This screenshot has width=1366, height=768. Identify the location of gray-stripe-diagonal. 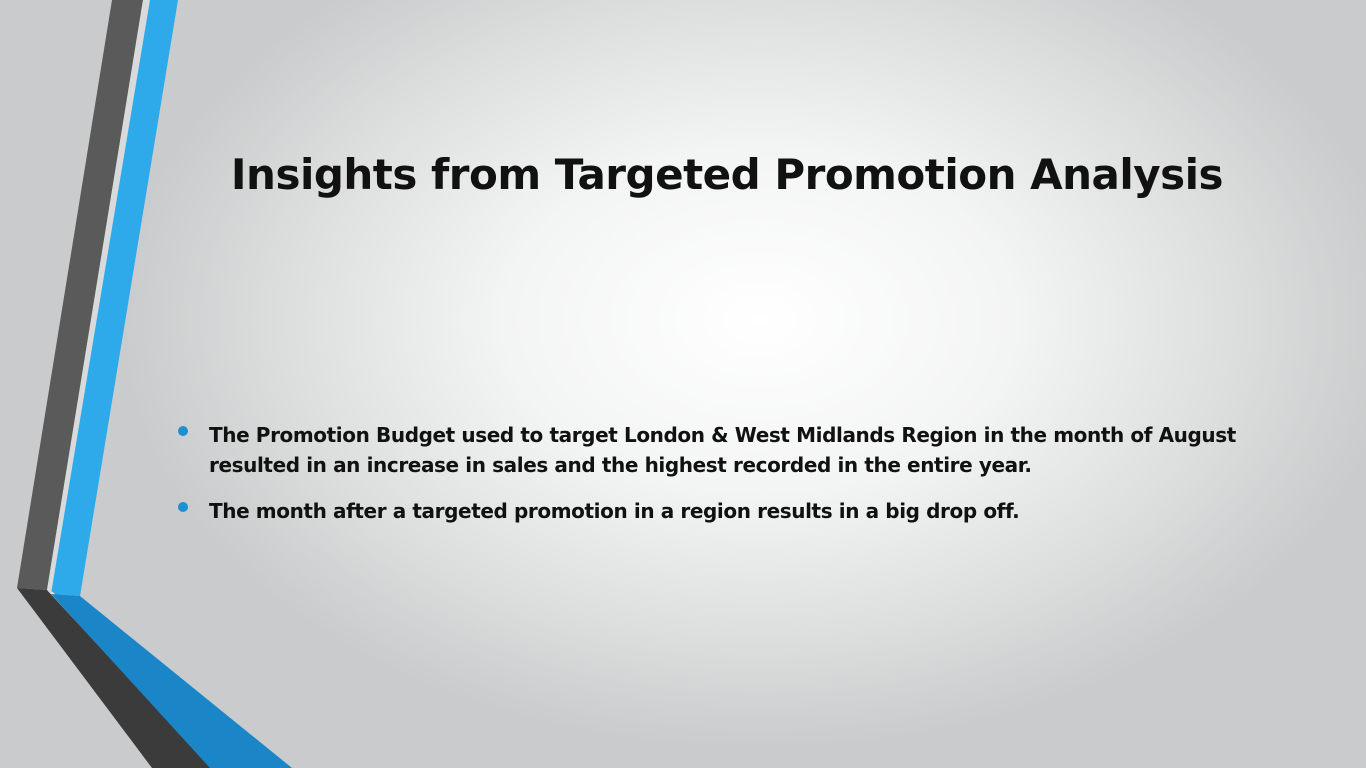
(114, 678).